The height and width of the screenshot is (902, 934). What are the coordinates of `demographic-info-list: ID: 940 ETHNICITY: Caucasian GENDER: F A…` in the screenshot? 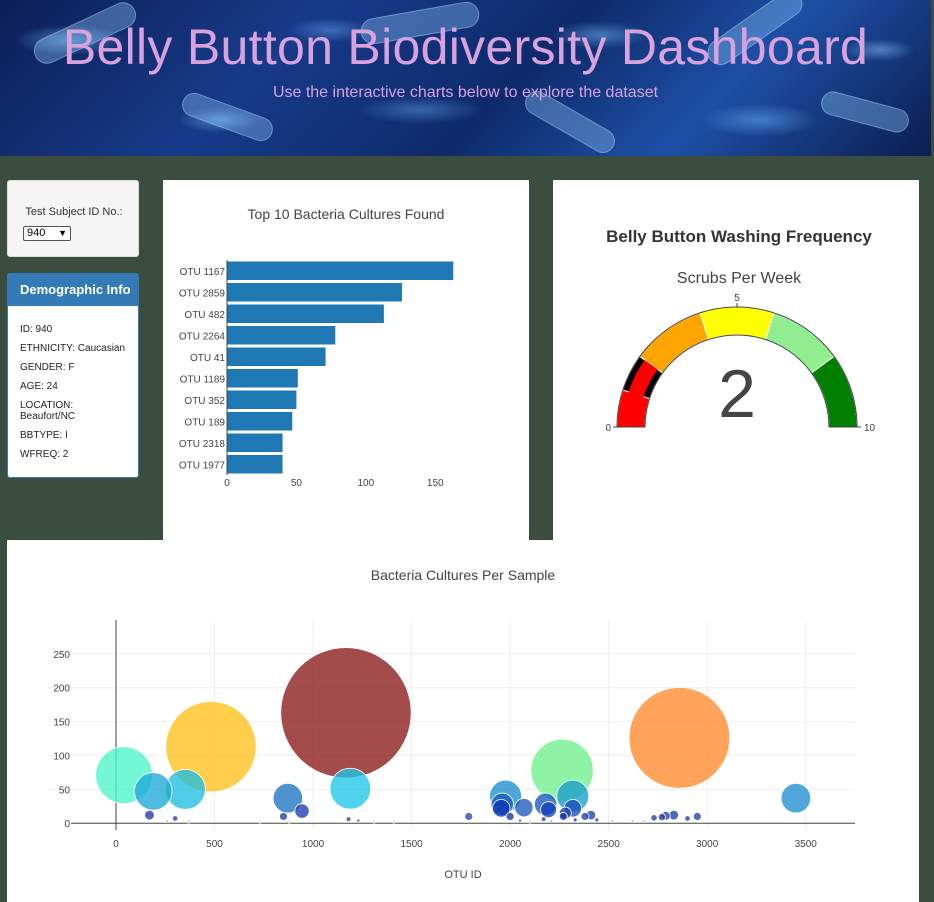 It's located at (73, 383).